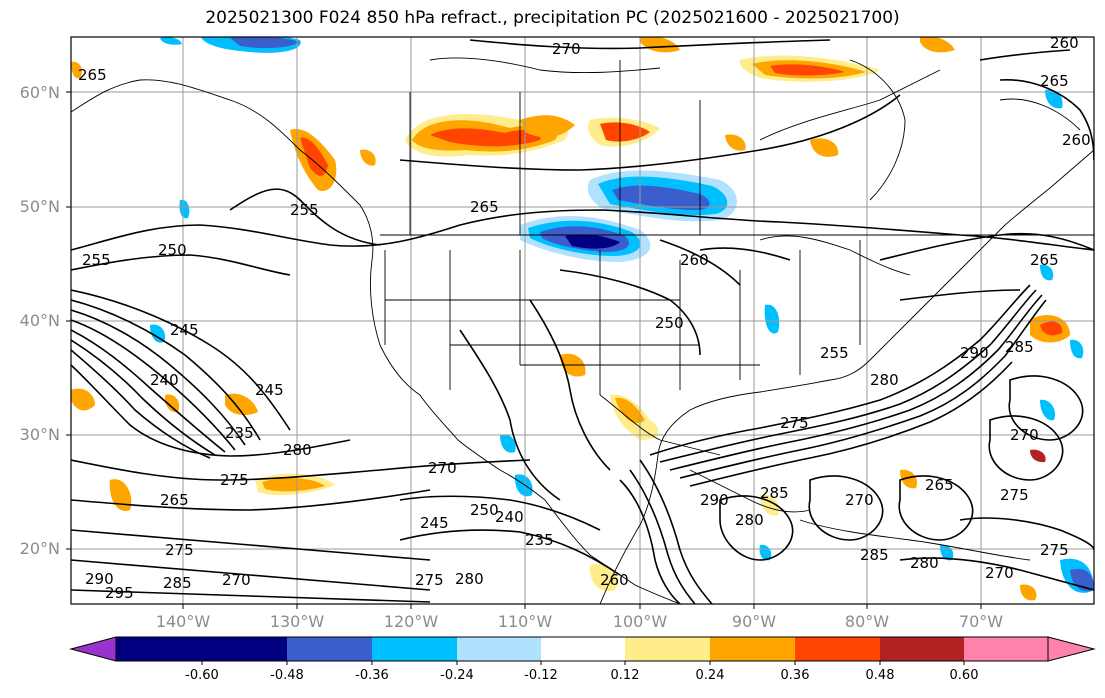 This screenshot has width=1105, height=698. What do you see at coordinates (411, 621) in the screenshot?
I see `longitude-label: 120°W` at bounding box center [411, 621].